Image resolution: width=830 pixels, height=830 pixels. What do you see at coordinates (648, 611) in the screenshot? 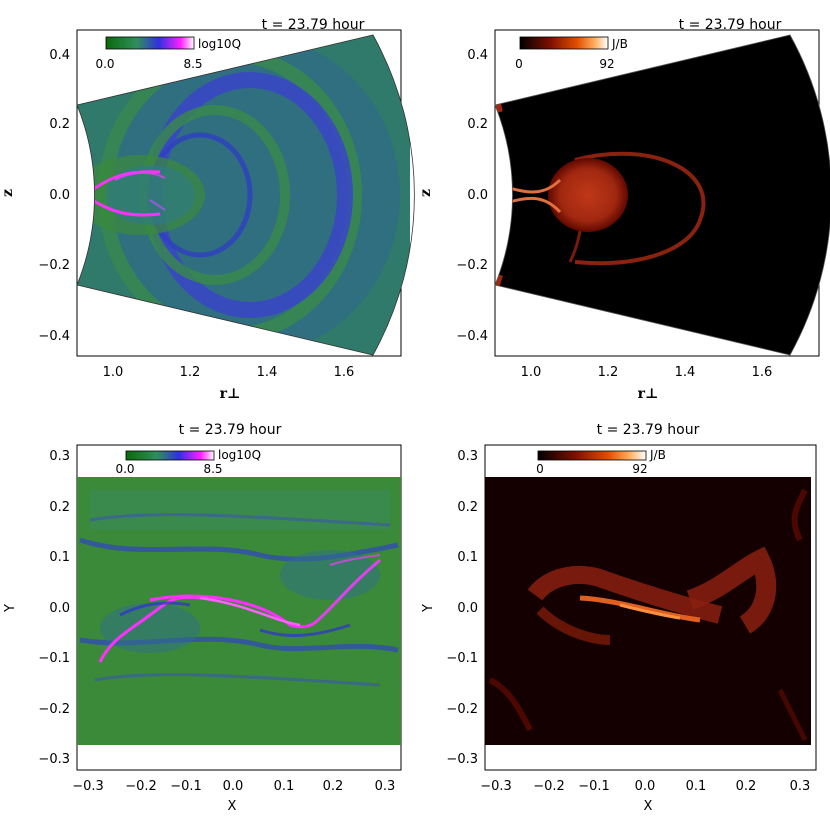
I see `jb-map-image` at bounding box center [648, 611].